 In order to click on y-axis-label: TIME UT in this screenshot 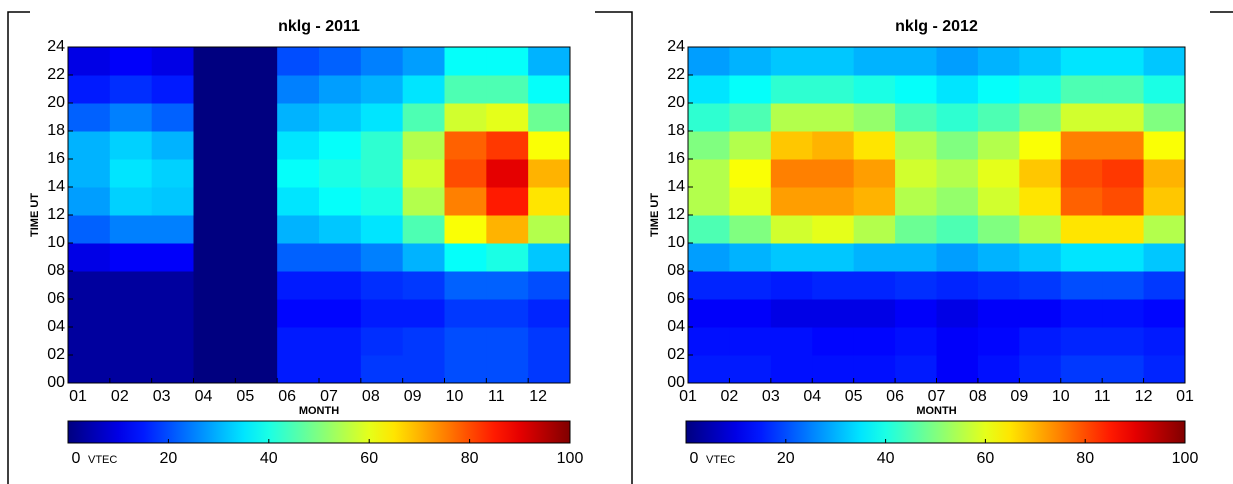, I will do `click(35, 215)`.